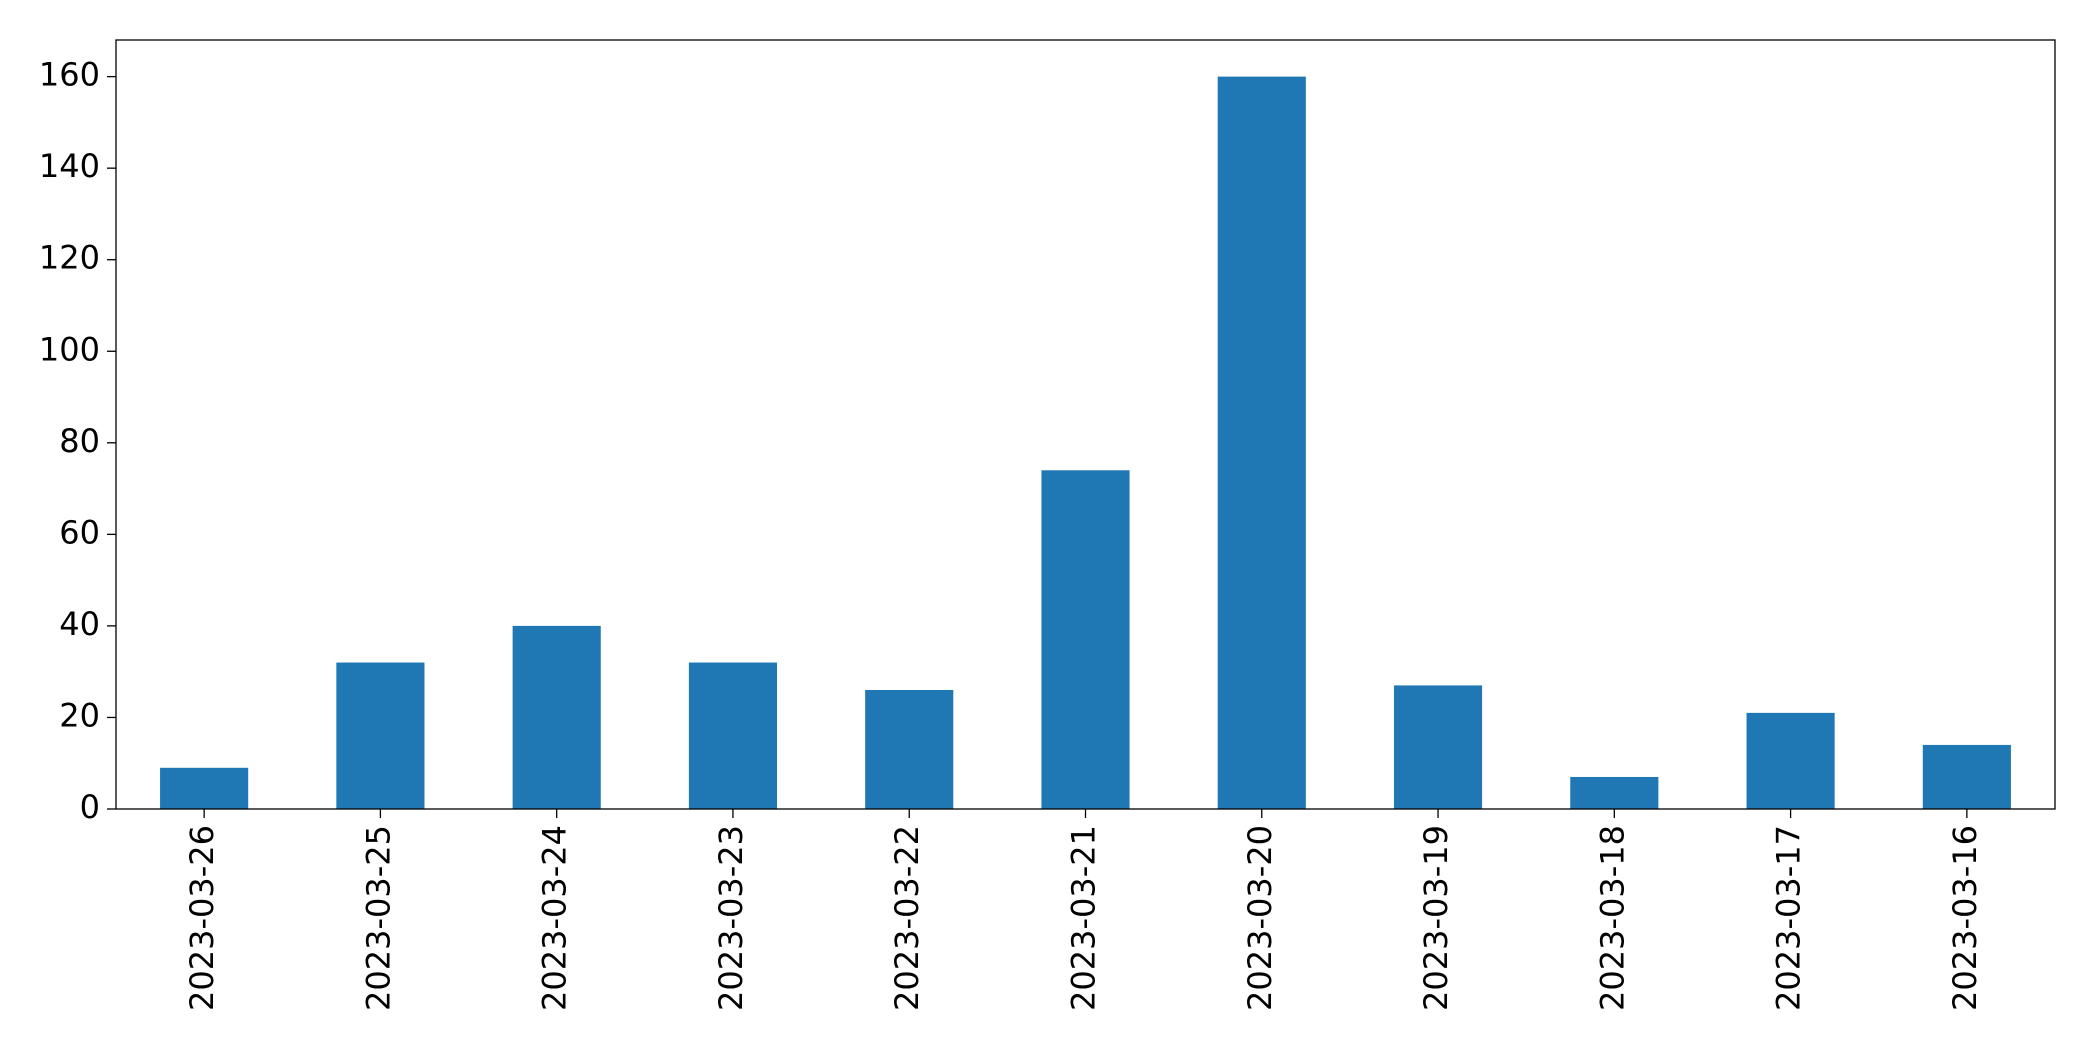  What do you see at coordinates (1612, 918) in the screenshot?
I see `x-tick-label: 2023-03-18` at bounding box center [1612, 918].